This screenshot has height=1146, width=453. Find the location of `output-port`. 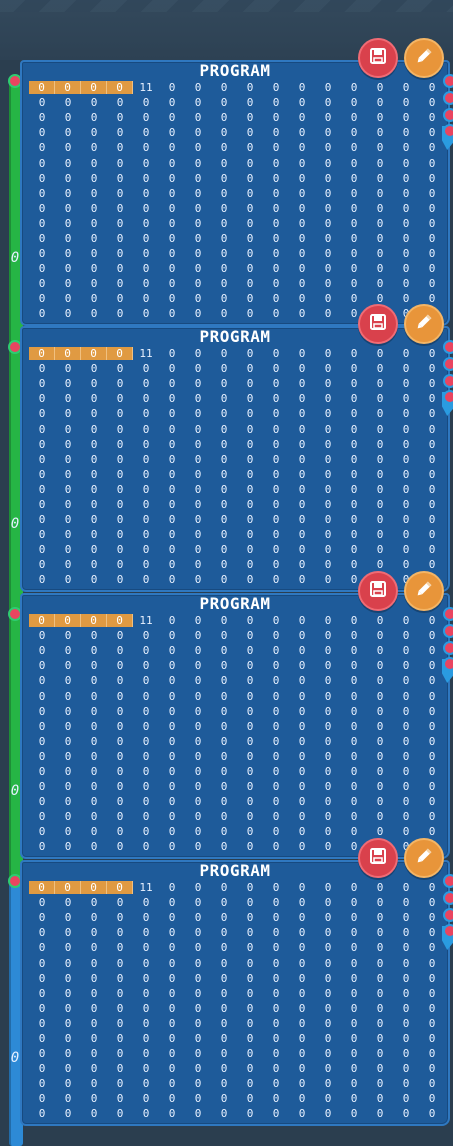

output-port is located at coordinates (448, 648).